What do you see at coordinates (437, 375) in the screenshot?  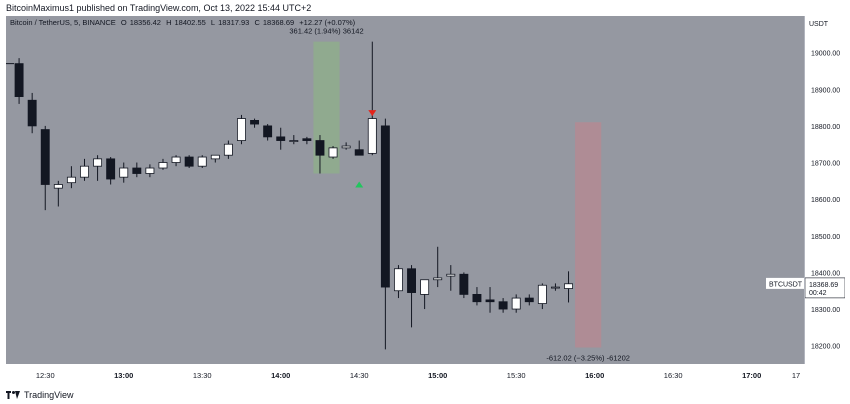 I see `time-tick-label: 15:00` at bounding box center [437, 375].